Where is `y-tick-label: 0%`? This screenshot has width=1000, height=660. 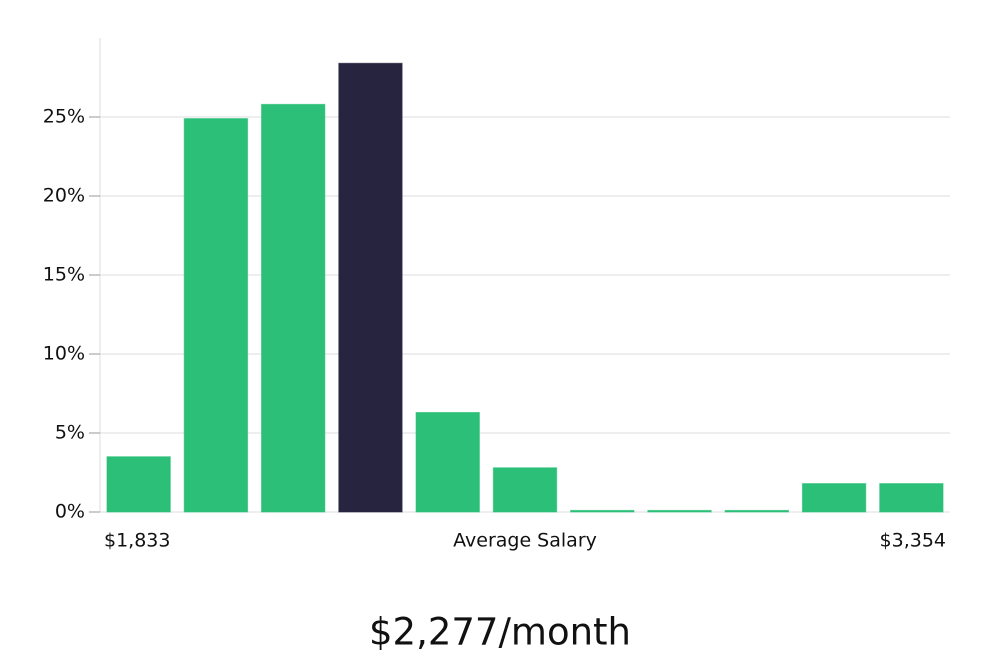
y-tick-label: 0% is located at coordinates (70, 512).